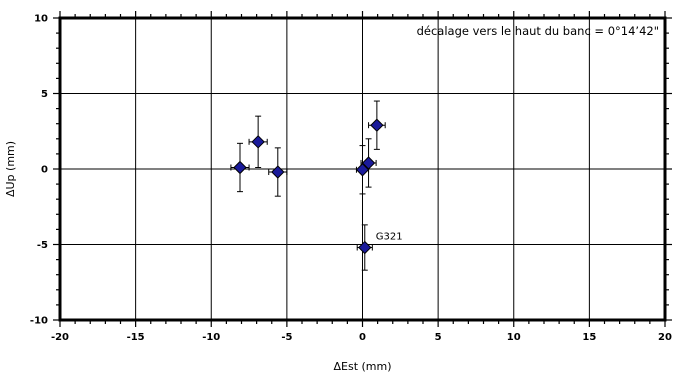 The height and width of the screenshot is (374, 677). What do you see at coordinates (538, 31) in the screenshot?
I see `annotation-text: décalage vers le haut du banc = 0°14’42"` at bounding box center [538, 31].